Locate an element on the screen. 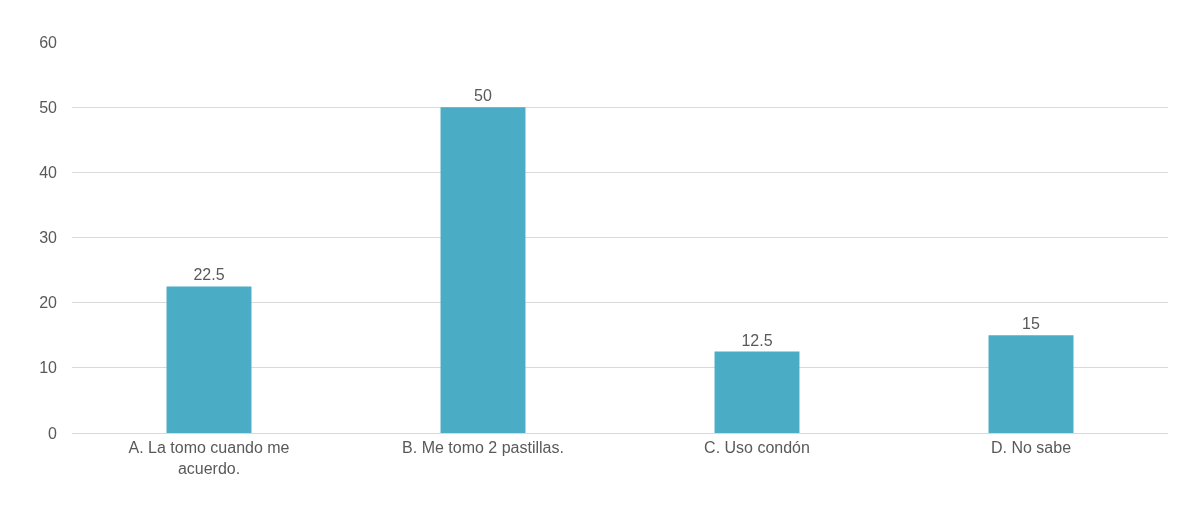  data-label: 22.5 is located at coordinates (209, 275).